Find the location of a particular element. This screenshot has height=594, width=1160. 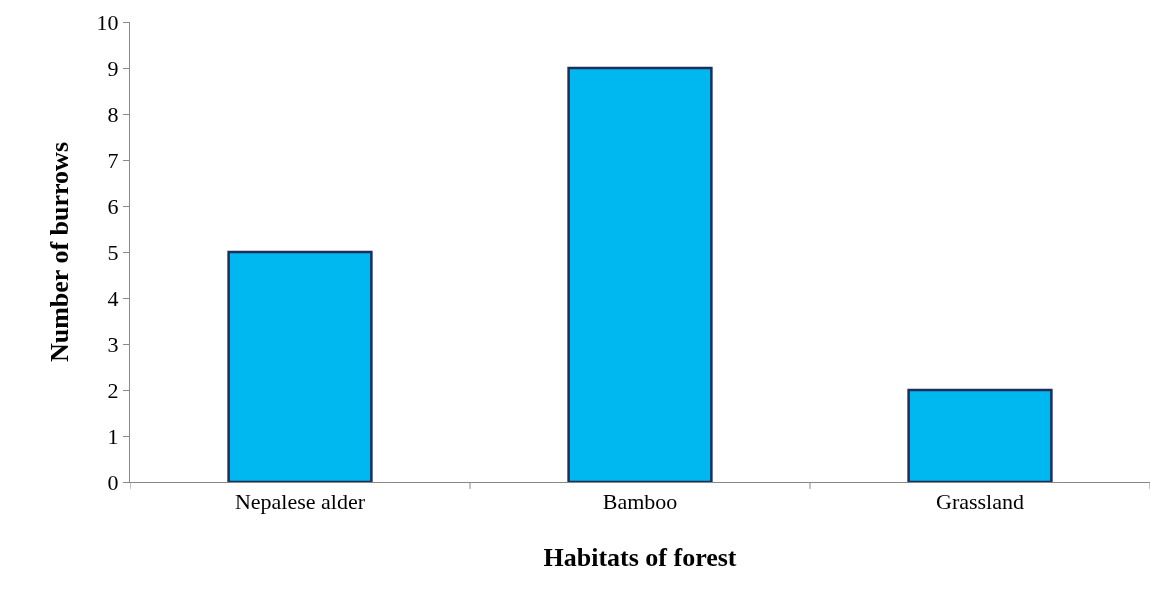

y-tick-label: 2 is located at coordinates (113, 390).